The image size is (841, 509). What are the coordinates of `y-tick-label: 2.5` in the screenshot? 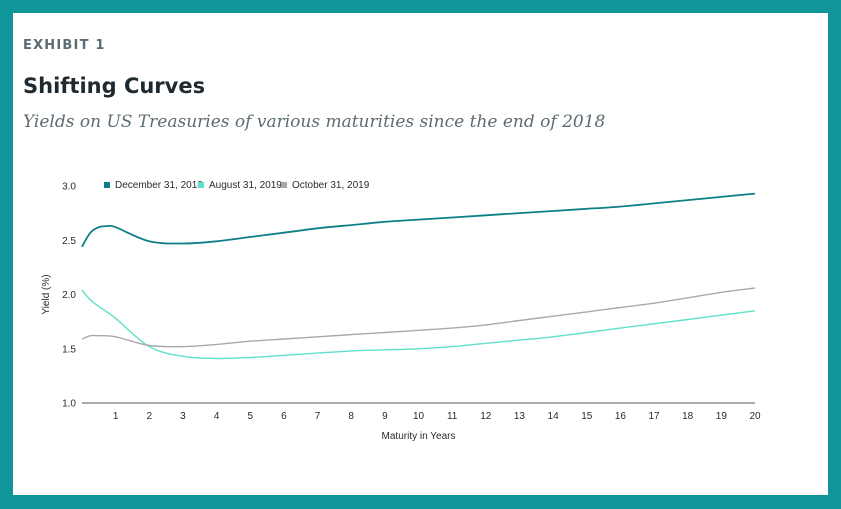 It's located at (69, 241).